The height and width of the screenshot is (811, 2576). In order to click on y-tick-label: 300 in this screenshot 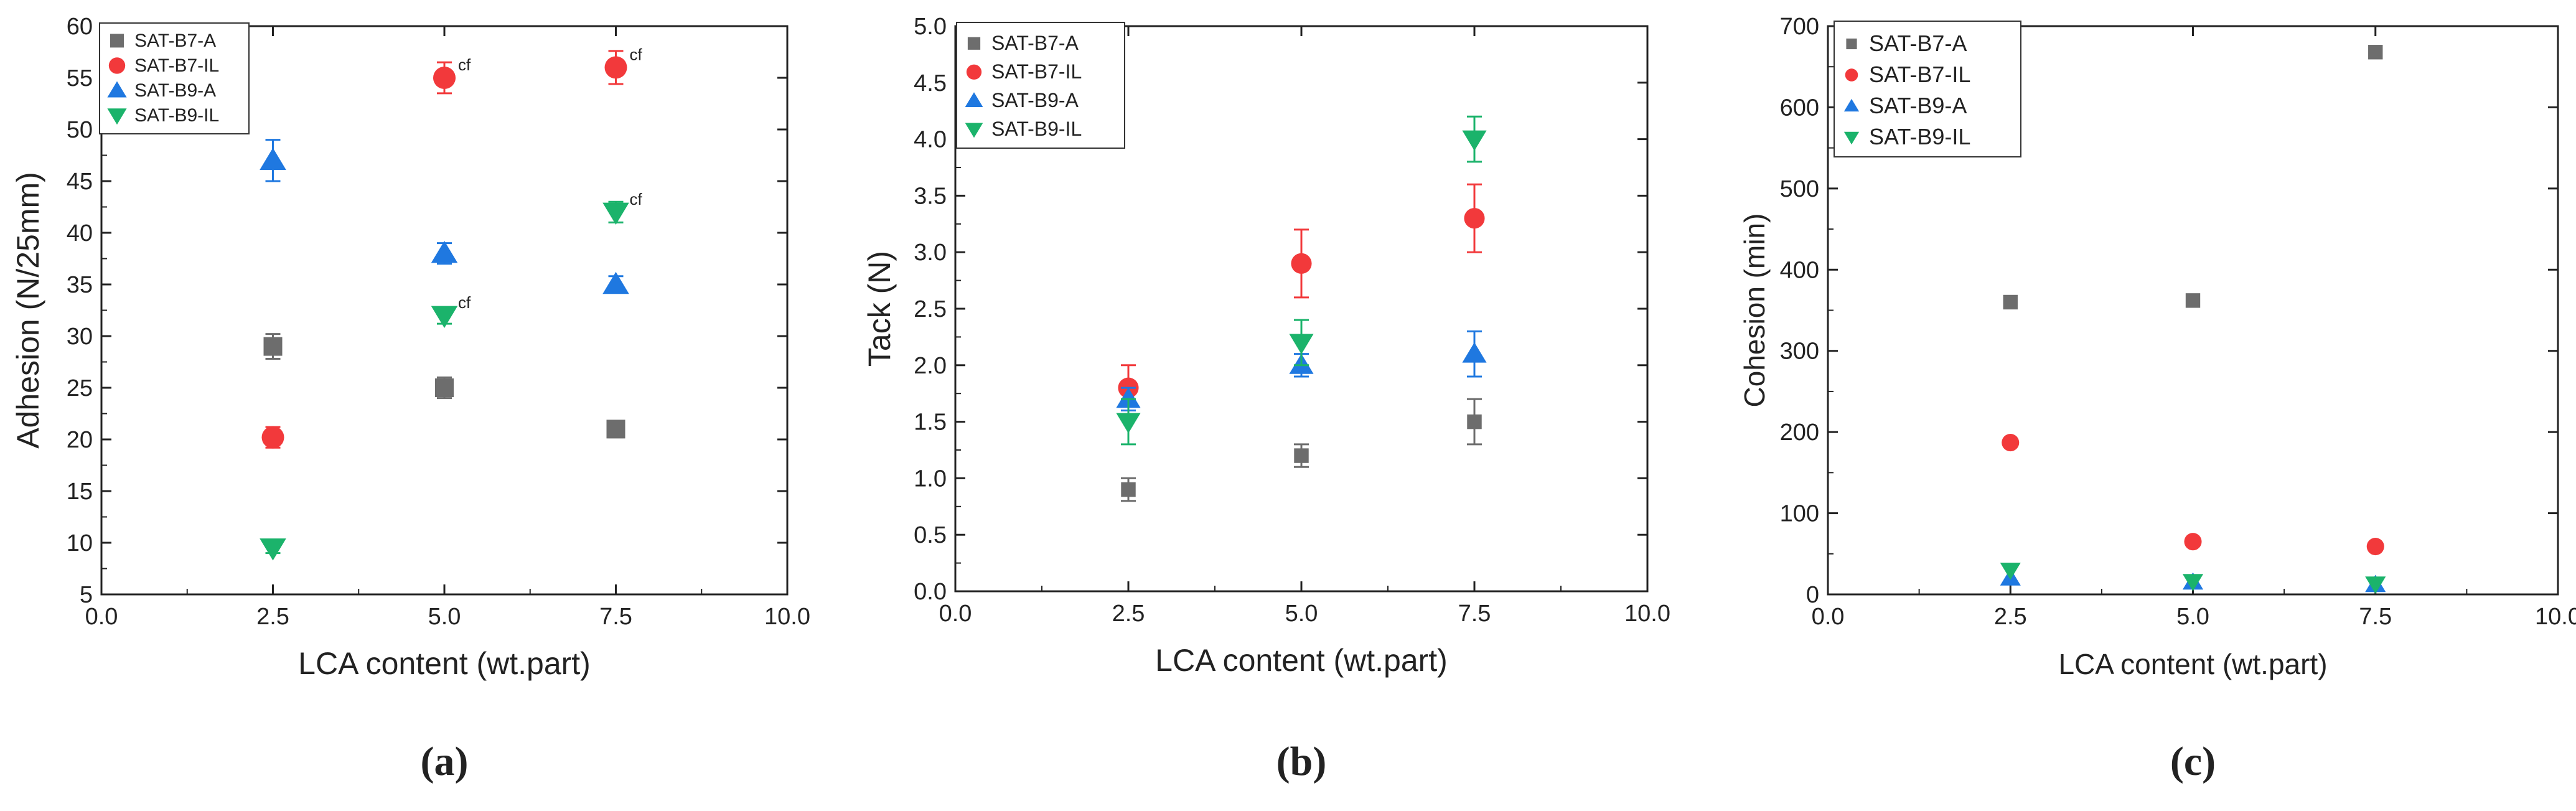, I will do `click(1799, 352)`.